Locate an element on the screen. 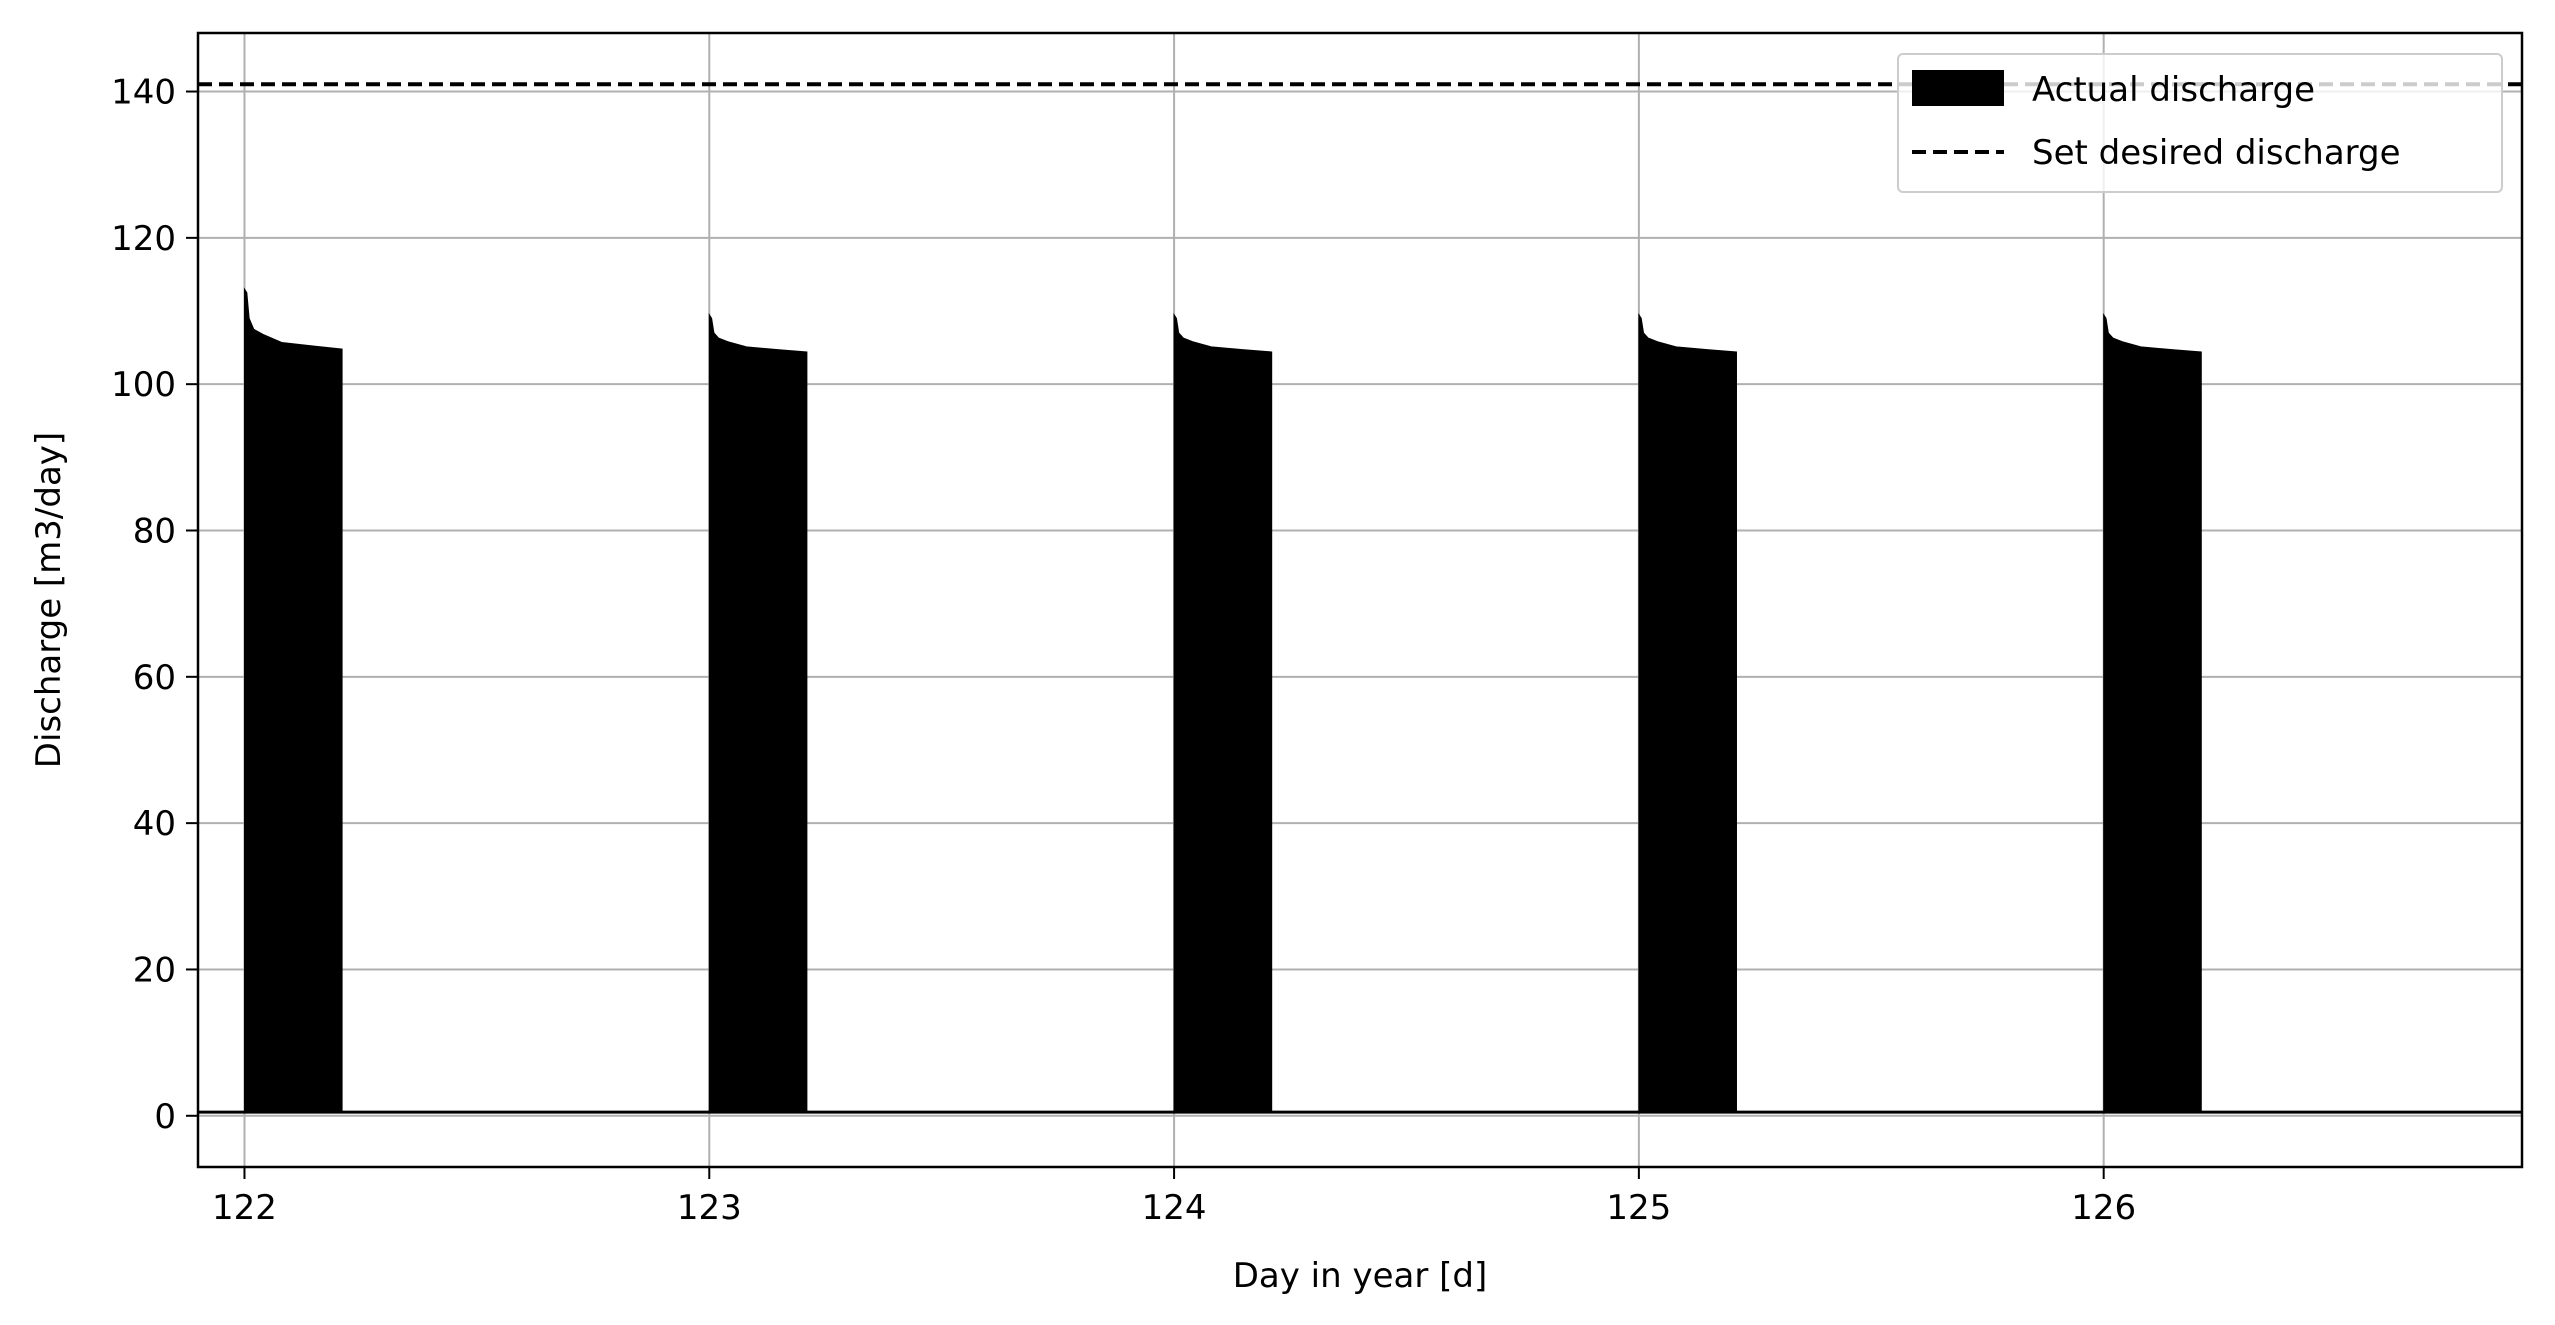  y-tick-label: 60 is located at coordinates (154, 678).